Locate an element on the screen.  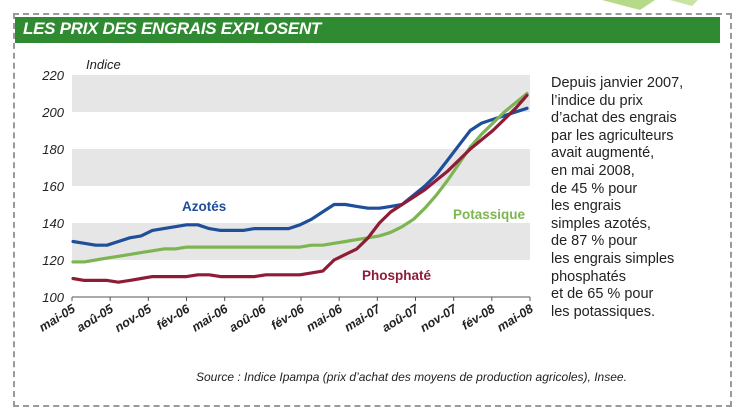
y-tick-label: 200 is located at coordinates (52, 112).